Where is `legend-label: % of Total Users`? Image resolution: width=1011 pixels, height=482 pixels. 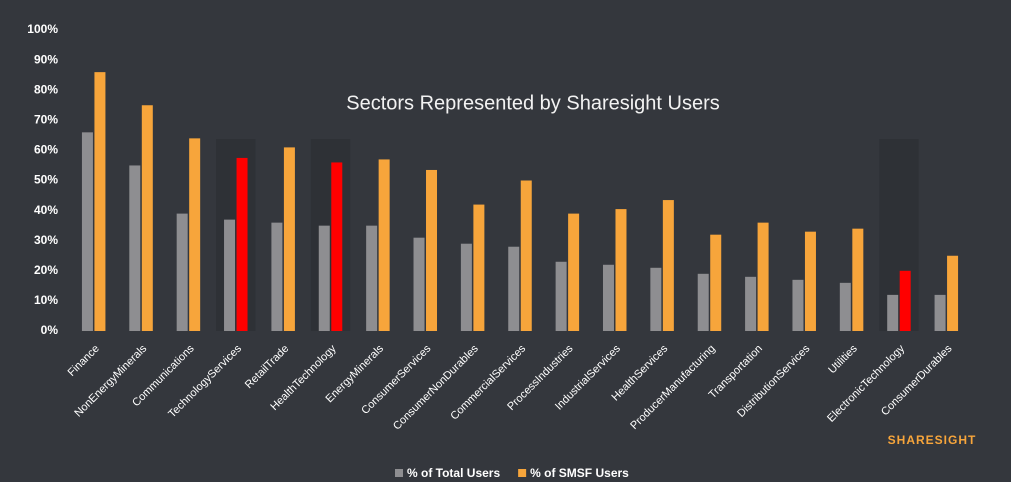 legend-label: % of Total Users is located at coordinates (453, 473).